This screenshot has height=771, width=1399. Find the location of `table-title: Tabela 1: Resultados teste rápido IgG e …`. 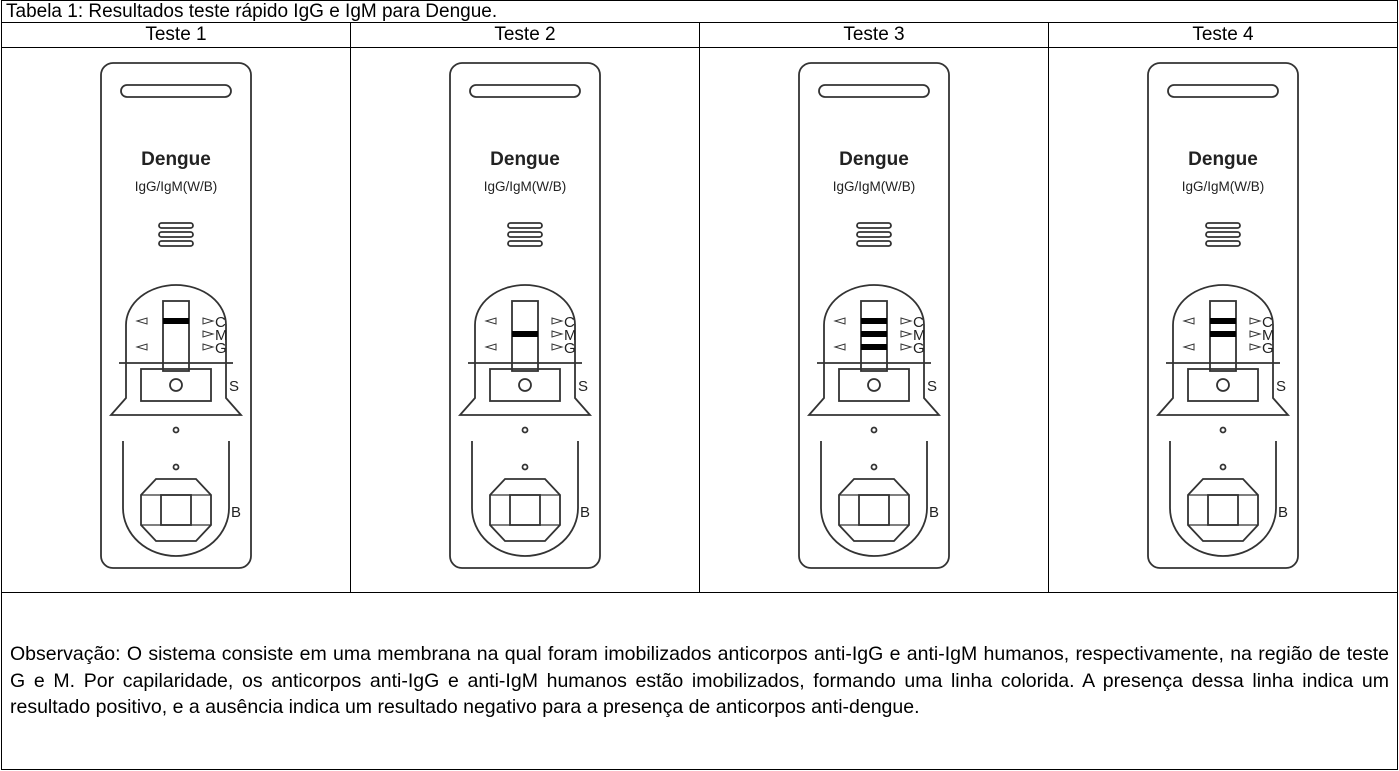

table-title: Tabela 1: Resultados teste rápido IgG e … is located at coordinates (699, 11).